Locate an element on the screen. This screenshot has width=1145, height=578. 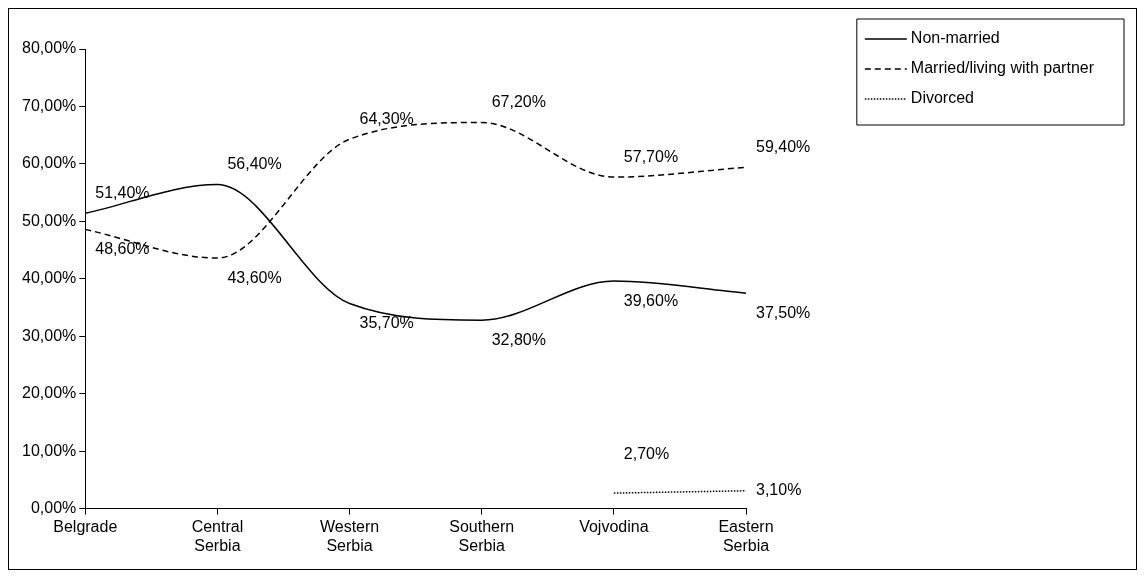
x-tick-label: Eastern Serbia is located at coordinates (746, 535).